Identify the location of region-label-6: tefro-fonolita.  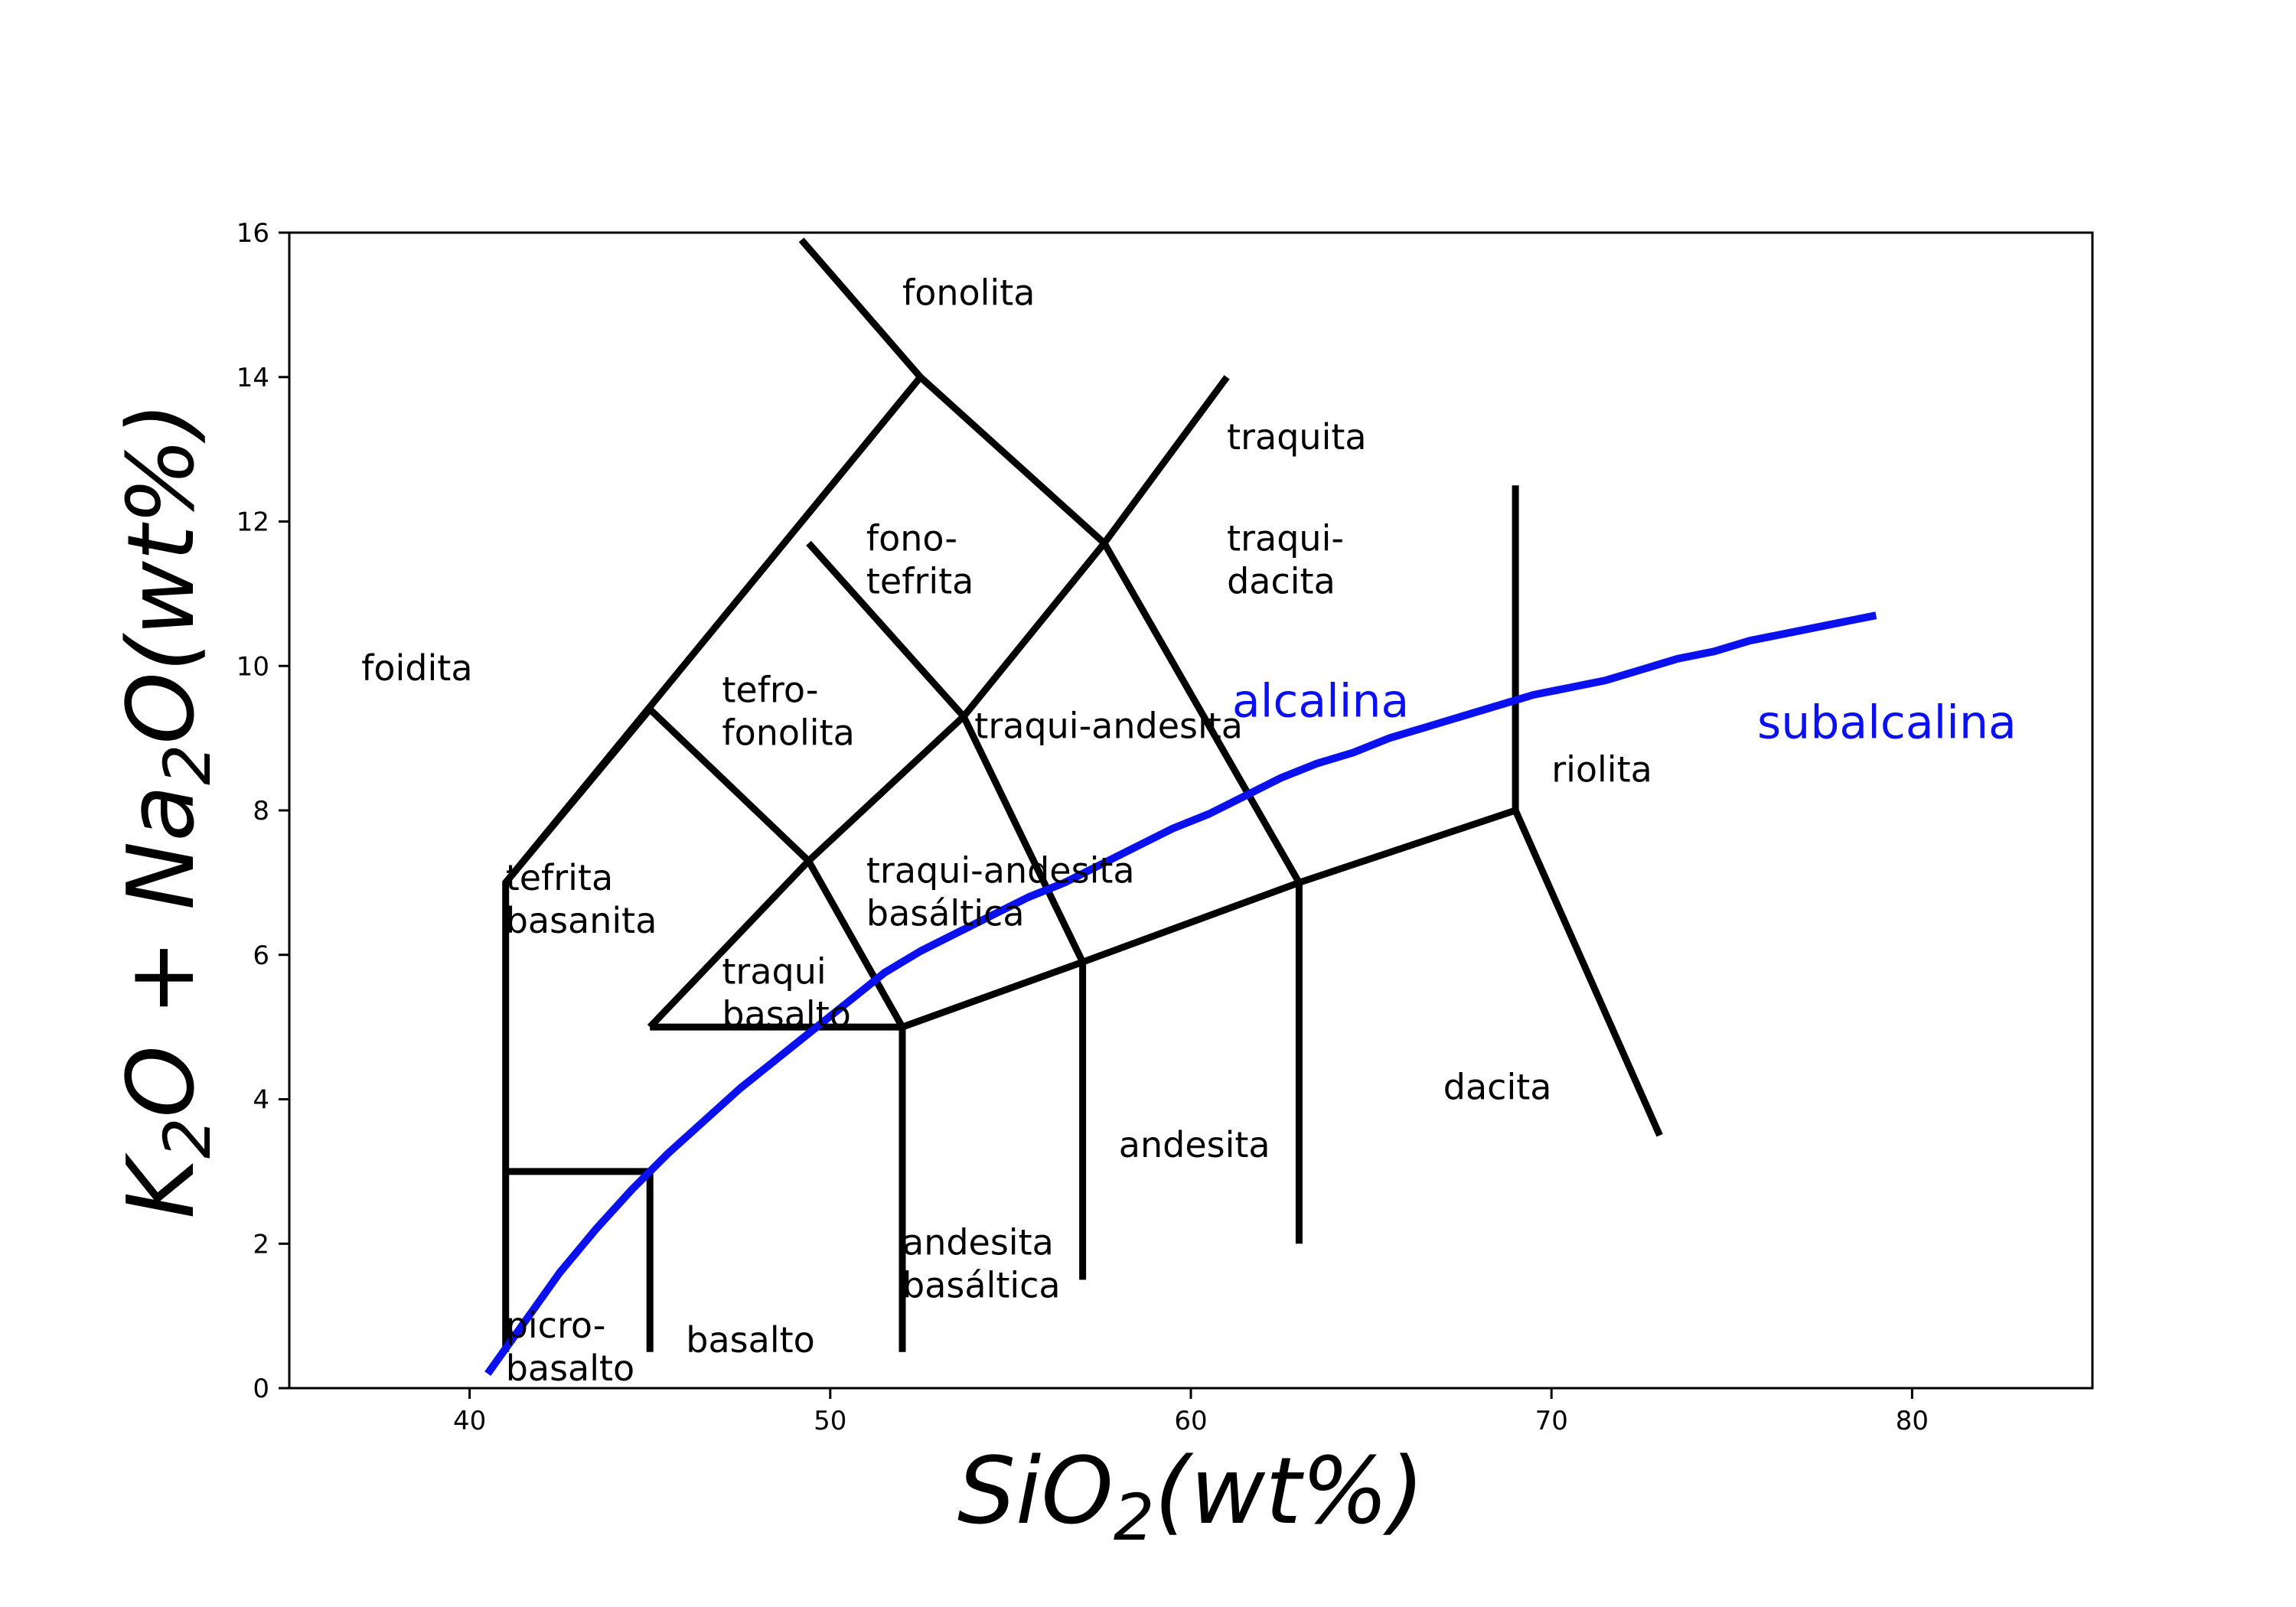
(788, 711).